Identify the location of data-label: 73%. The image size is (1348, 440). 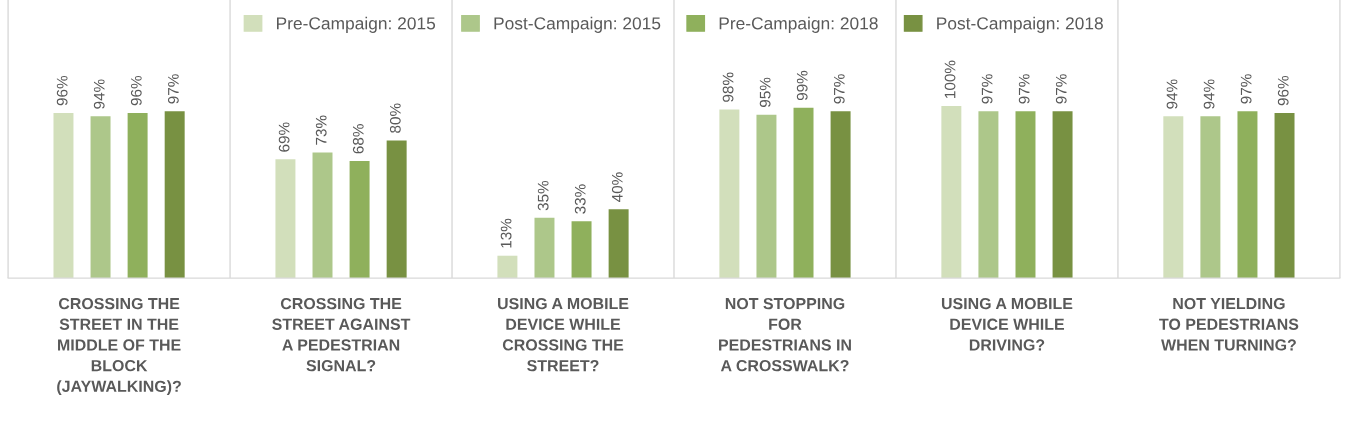
(321, 130).